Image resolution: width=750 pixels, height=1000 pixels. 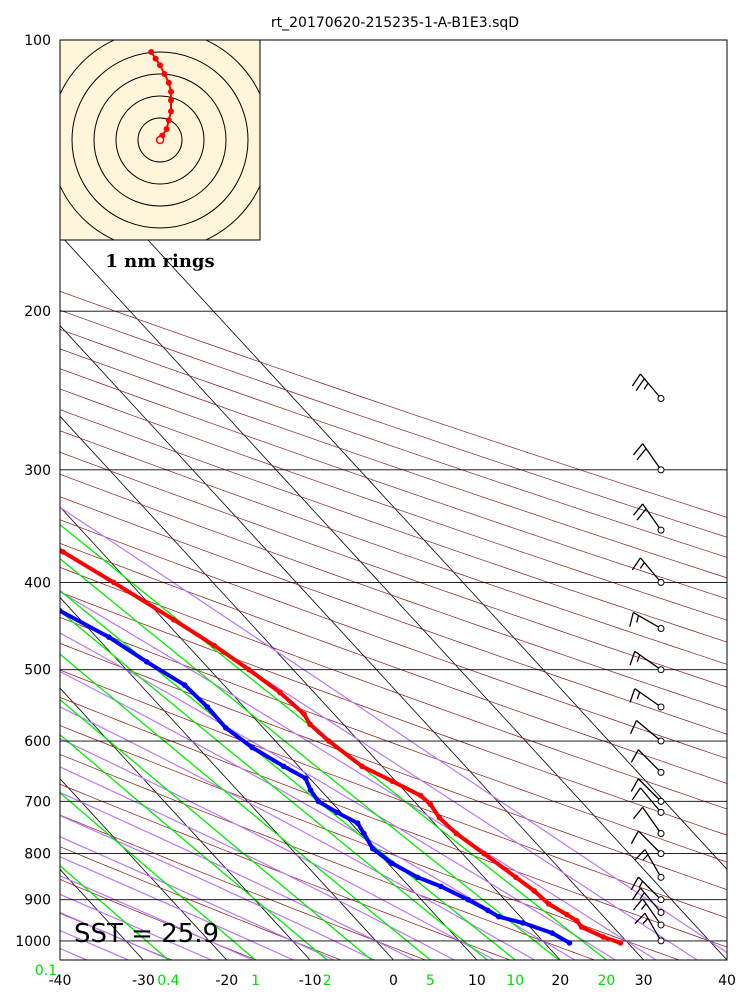 What do you see at coordinates (255, 981) in the screenshot?
I see `mixing-ratio-tick-label: 1` at bounding box center [255, 981].